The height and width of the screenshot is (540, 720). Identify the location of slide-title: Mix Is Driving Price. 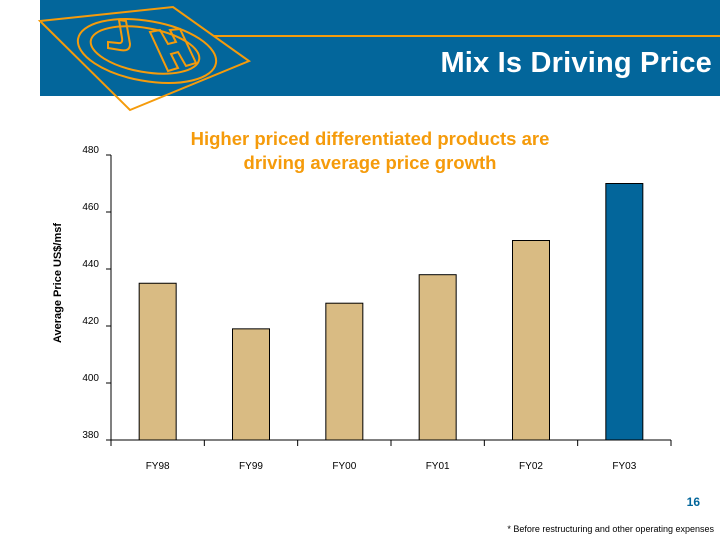
(576, 63).